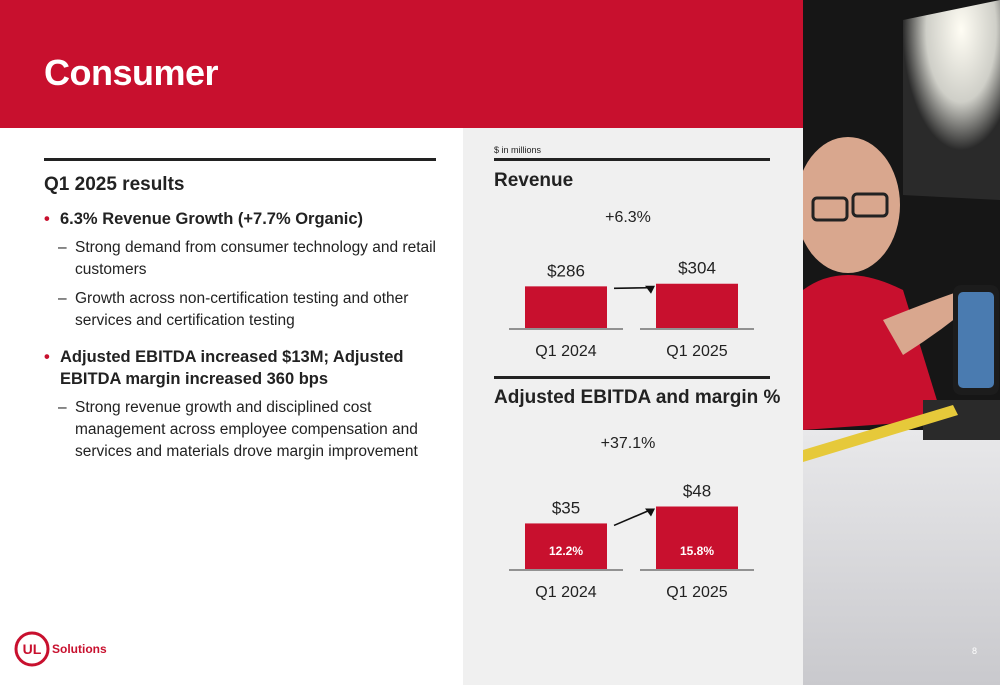  Describe the element at coordinates (518, 150) in the screenshot. I see `units-note: $ in millions` at that location.